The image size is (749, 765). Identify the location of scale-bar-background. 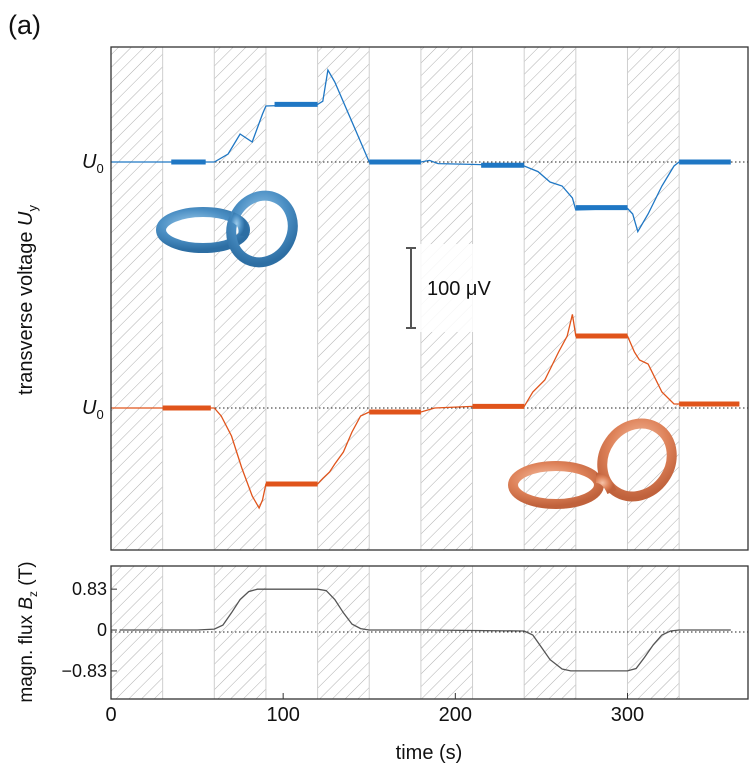
(449, 288).